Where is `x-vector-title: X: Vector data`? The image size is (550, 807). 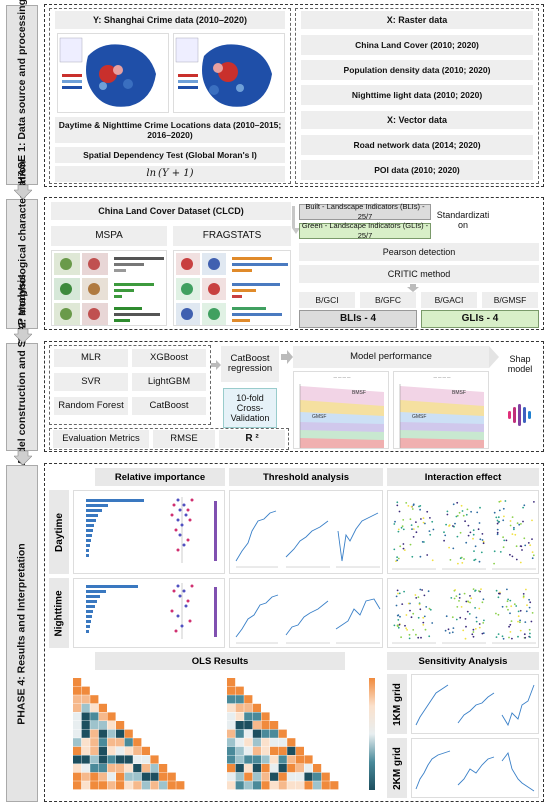
x-vector-title: X: Vector data is located at coordinates (417, 120).